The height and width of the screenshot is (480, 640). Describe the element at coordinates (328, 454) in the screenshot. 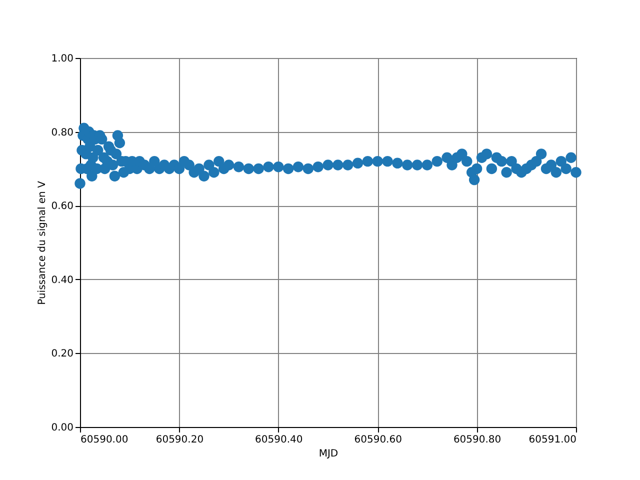

I see `x-axis-title: MJD` at that location.